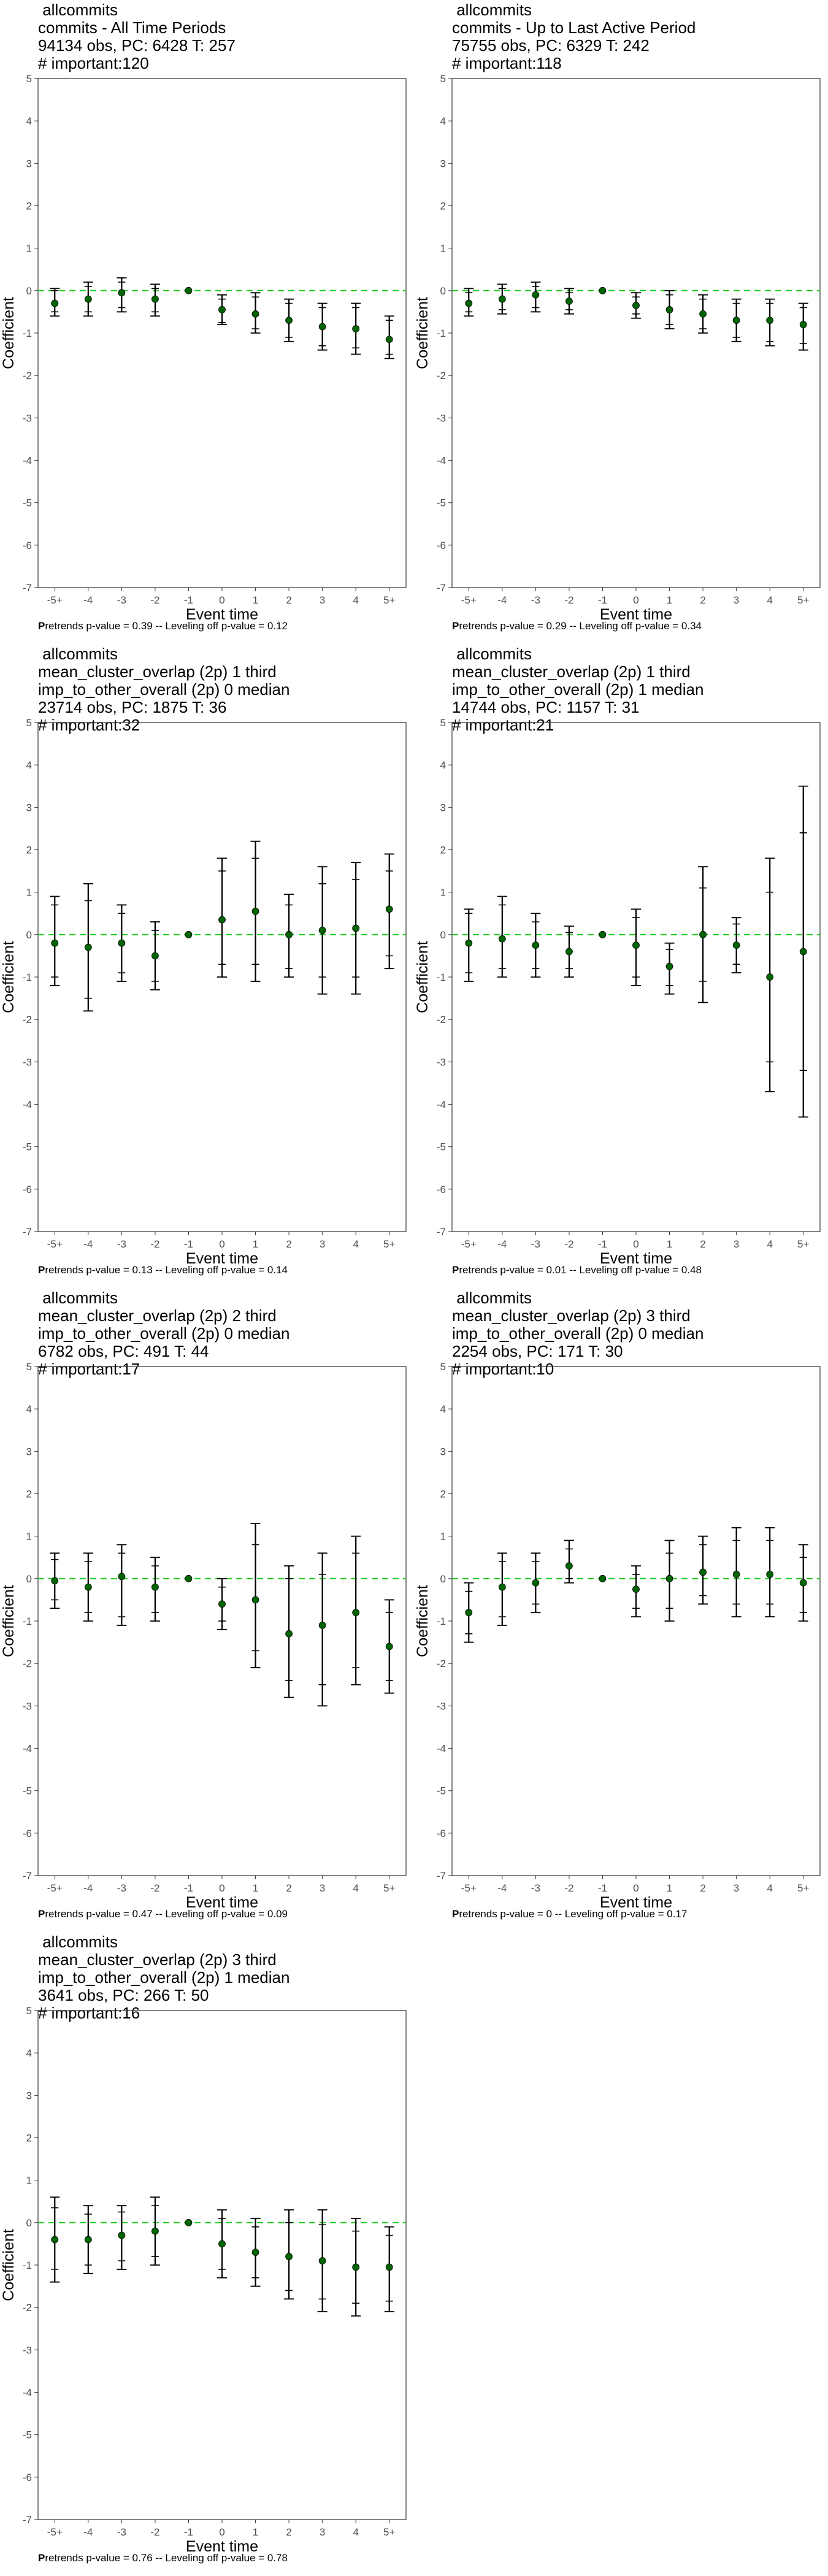 The width and height of the screenshot is (828, 2576). What do you see at coordinates (29, 2053) in the screenshot?
I see `y-tick-label: 4` at bounding box center [29, 2053].